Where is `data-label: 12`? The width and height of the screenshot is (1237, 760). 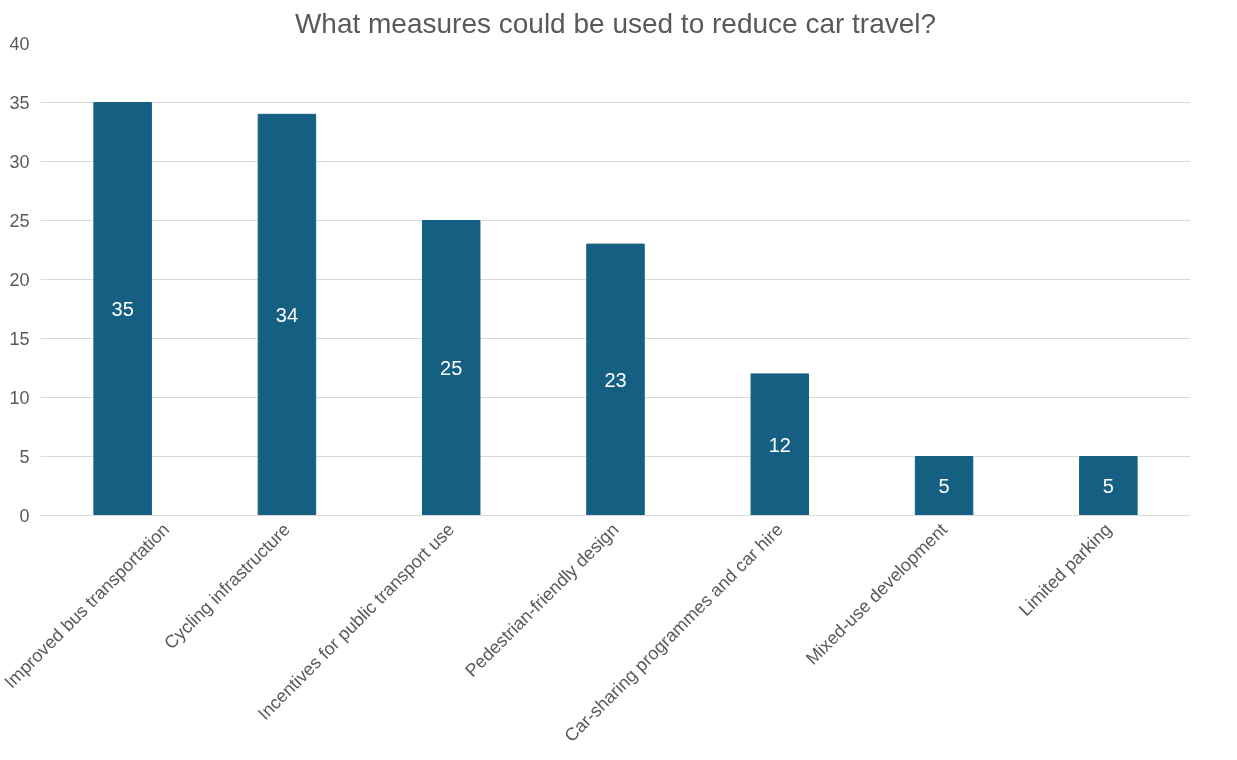 data-label: 12 is located at coordinates (779, 444).